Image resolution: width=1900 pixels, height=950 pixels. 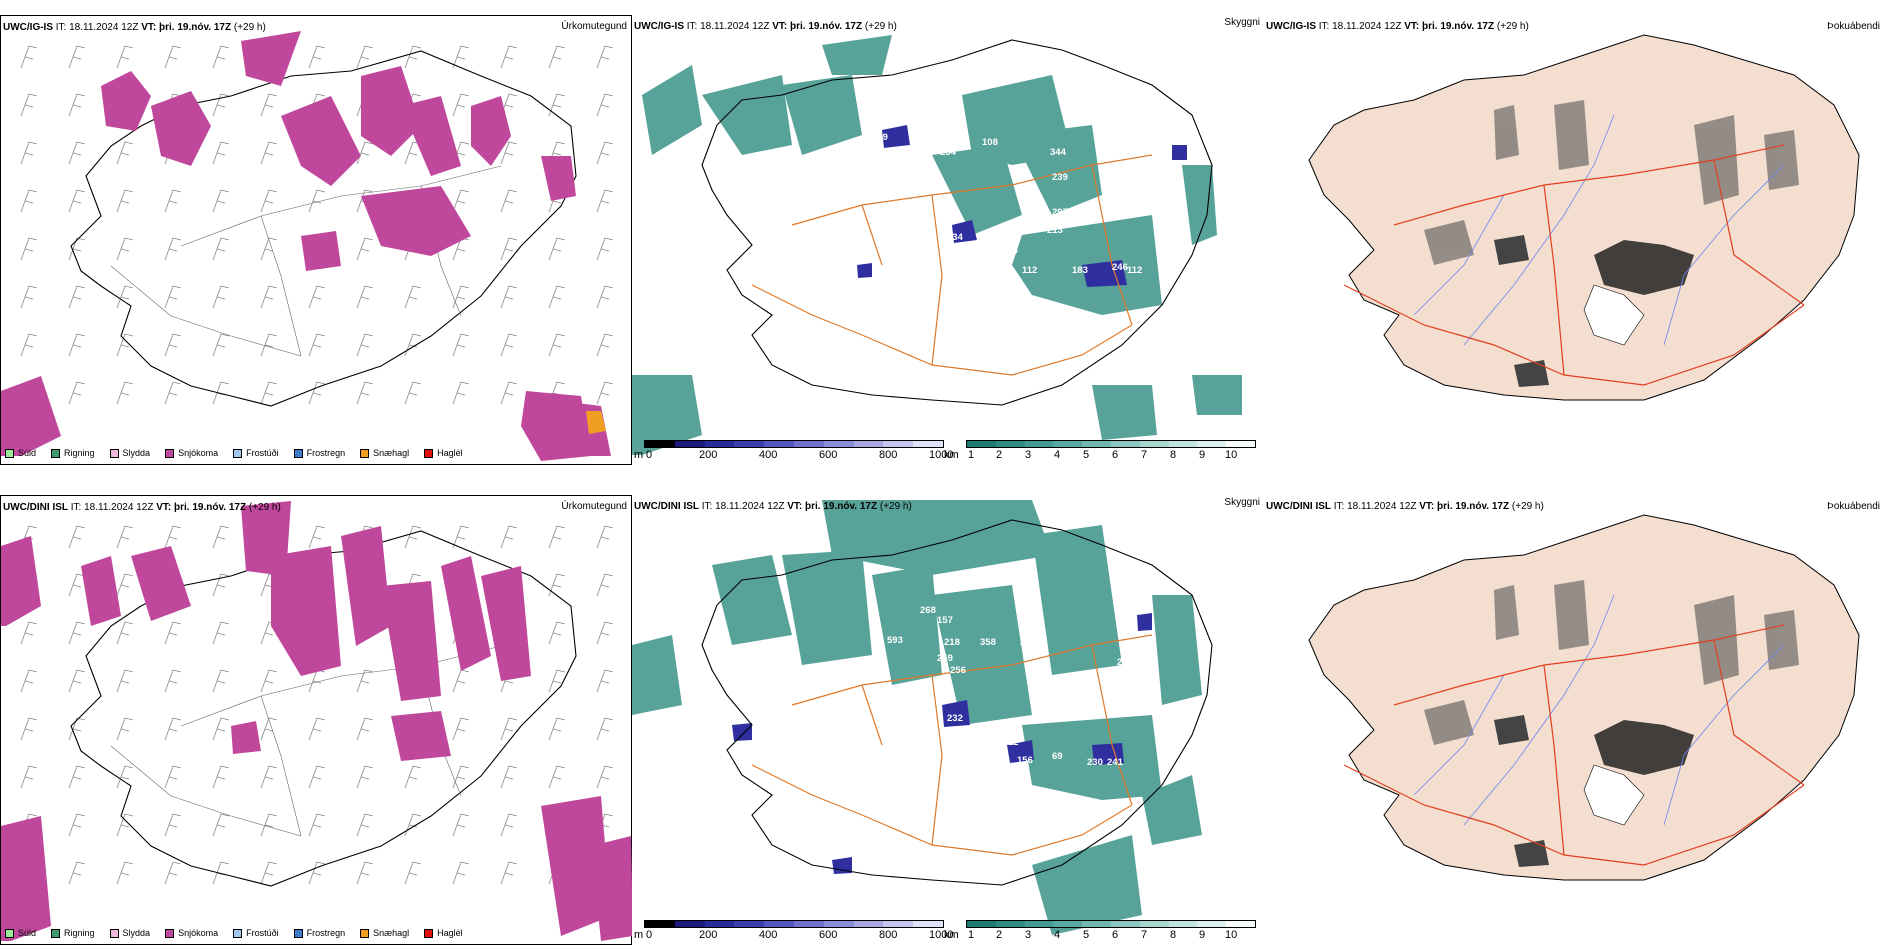 I want to click on visibility-tick: 6, so click(x=1115, y=935).